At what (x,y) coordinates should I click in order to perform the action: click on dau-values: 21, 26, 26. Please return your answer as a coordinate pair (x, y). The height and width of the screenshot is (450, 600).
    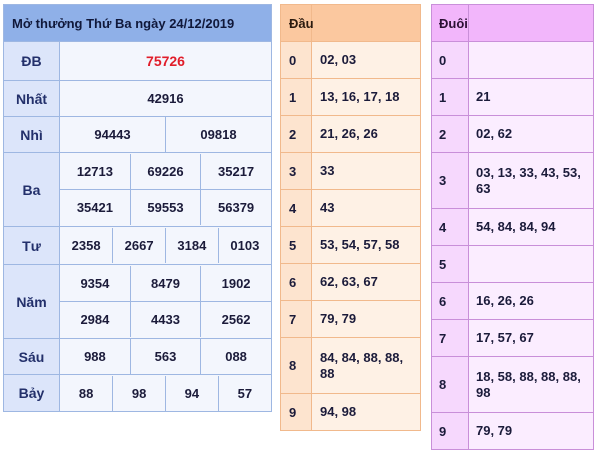
    Looking at the image, I should click on (366, 134).